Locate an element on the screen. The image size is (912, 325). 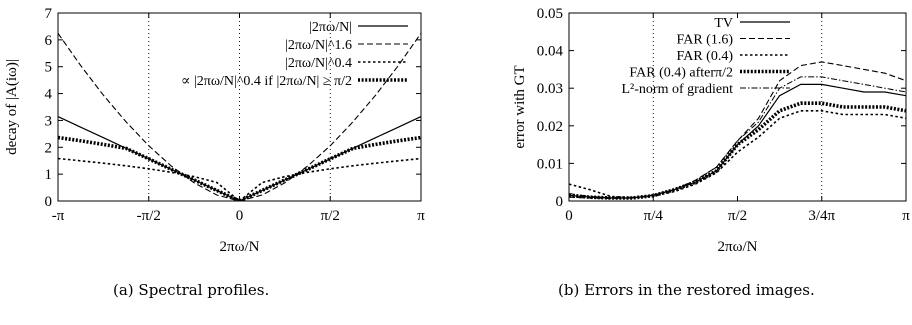
y-tick-label: 0.05 is located at coordinates (550, 14).